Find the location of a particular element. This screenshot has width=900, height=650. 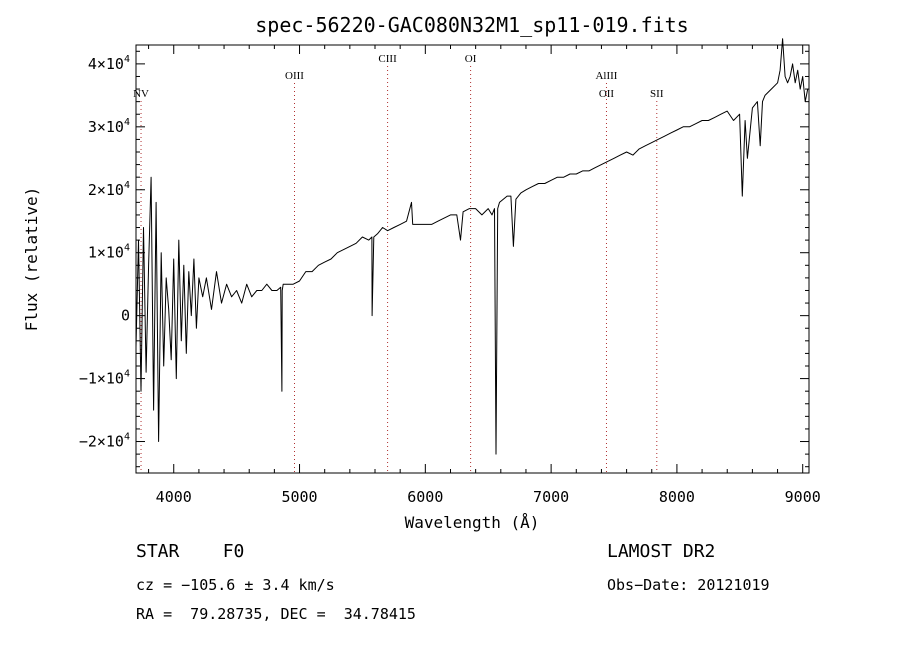

line-marker-label: OIII is located at coordinates (294, 76).